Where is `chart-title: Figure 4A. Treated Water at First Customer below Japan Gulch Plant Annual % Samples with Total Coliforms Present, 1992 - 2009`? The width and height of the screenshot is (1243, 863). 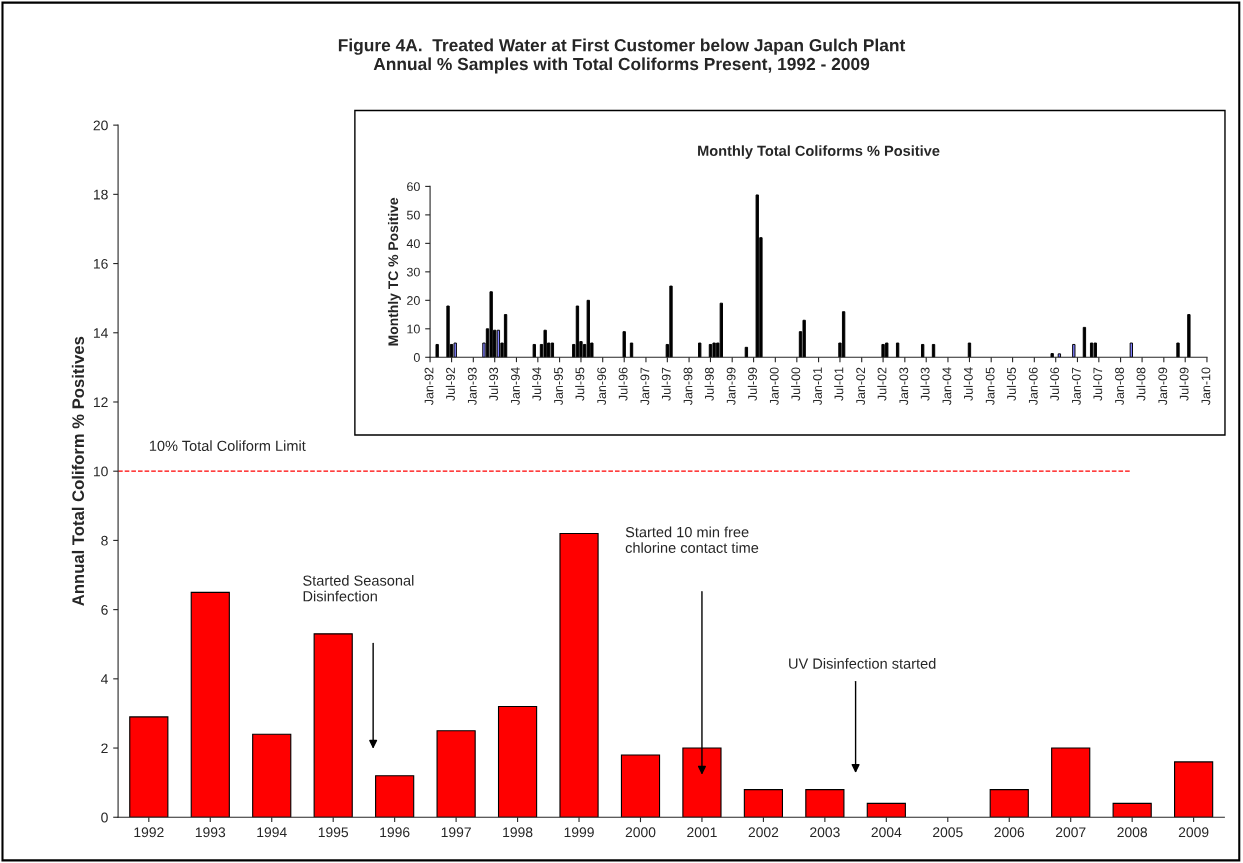 chart-title: Figure 4A. Treated Water at First Customer below Japan Gulch Plant Annual % Samples with Total Coliforms Present, 1992 - 2009 is located at coordinates (622, 56).